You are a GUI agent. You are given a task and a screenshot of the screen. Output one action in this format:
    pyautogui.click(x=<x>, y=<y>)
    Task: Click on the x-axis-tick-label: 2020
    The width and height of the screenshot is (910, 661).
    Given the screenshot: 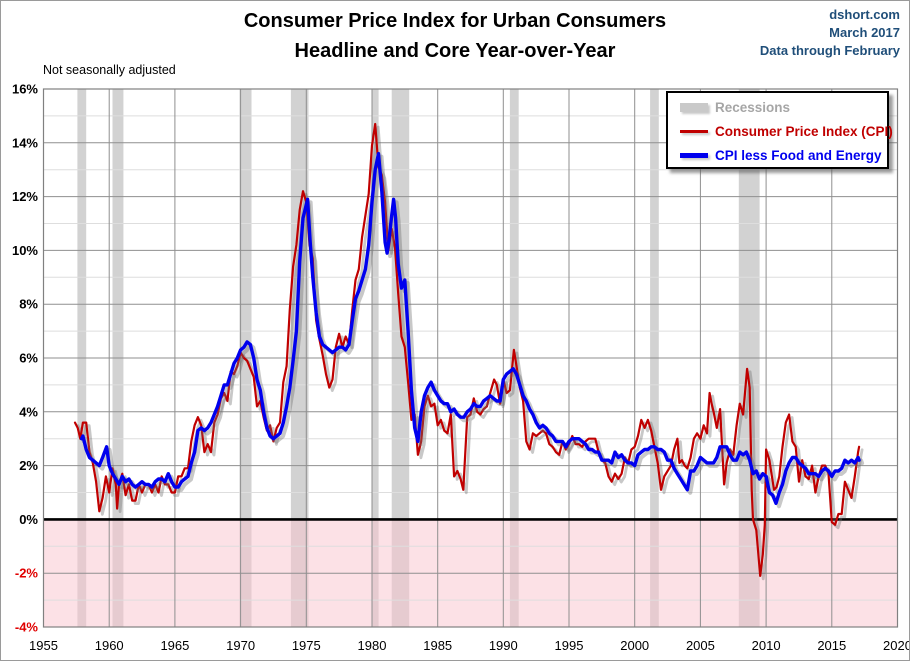 What is the action you would take?
    pyautogui.click(x=896, y=645)
    